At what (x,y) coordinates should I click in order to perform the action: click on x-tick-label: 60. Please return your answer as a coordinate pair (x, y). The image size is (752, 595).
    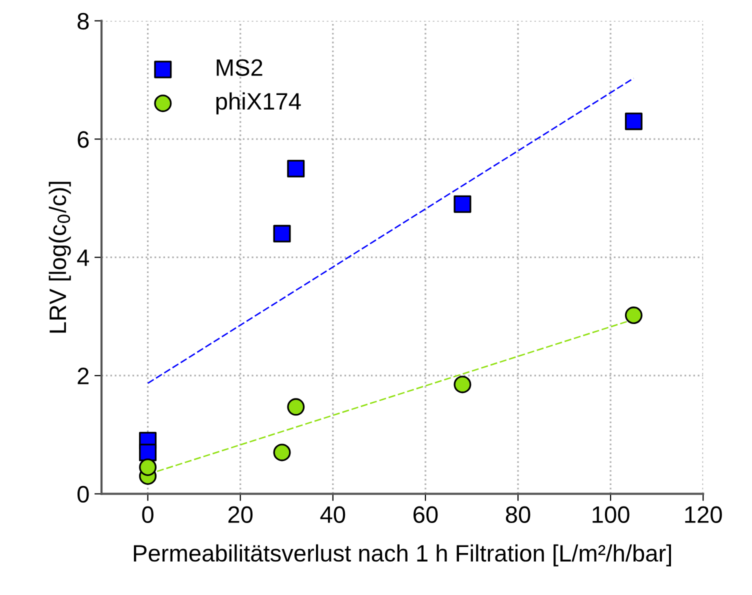
    Looking at the image, I should click on (426, 514).